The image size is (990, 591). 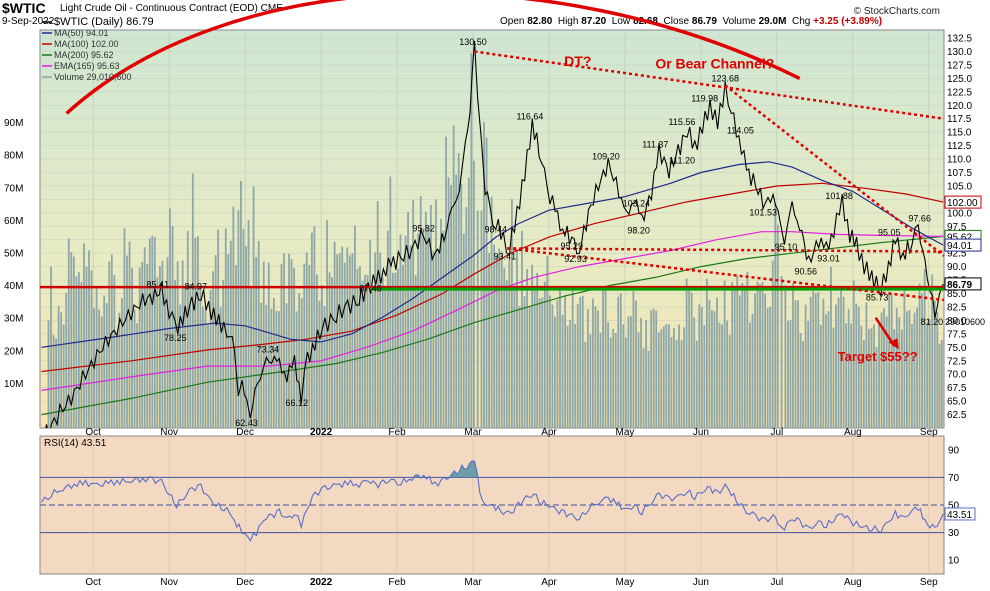 What do you see at coordinates (268, 349) in the screenshot?
I see `price-point-label: 73.34` at bounding box center [268, 349].